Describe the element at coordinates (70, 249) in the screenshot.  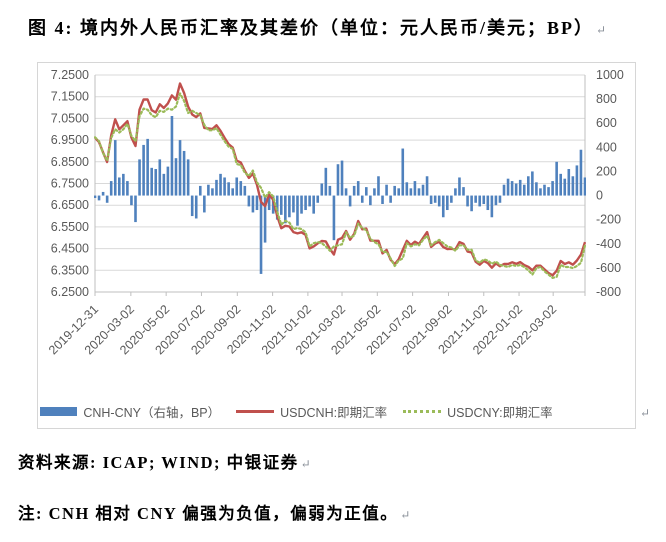
I see `svg-text: 6.4500` at that location.